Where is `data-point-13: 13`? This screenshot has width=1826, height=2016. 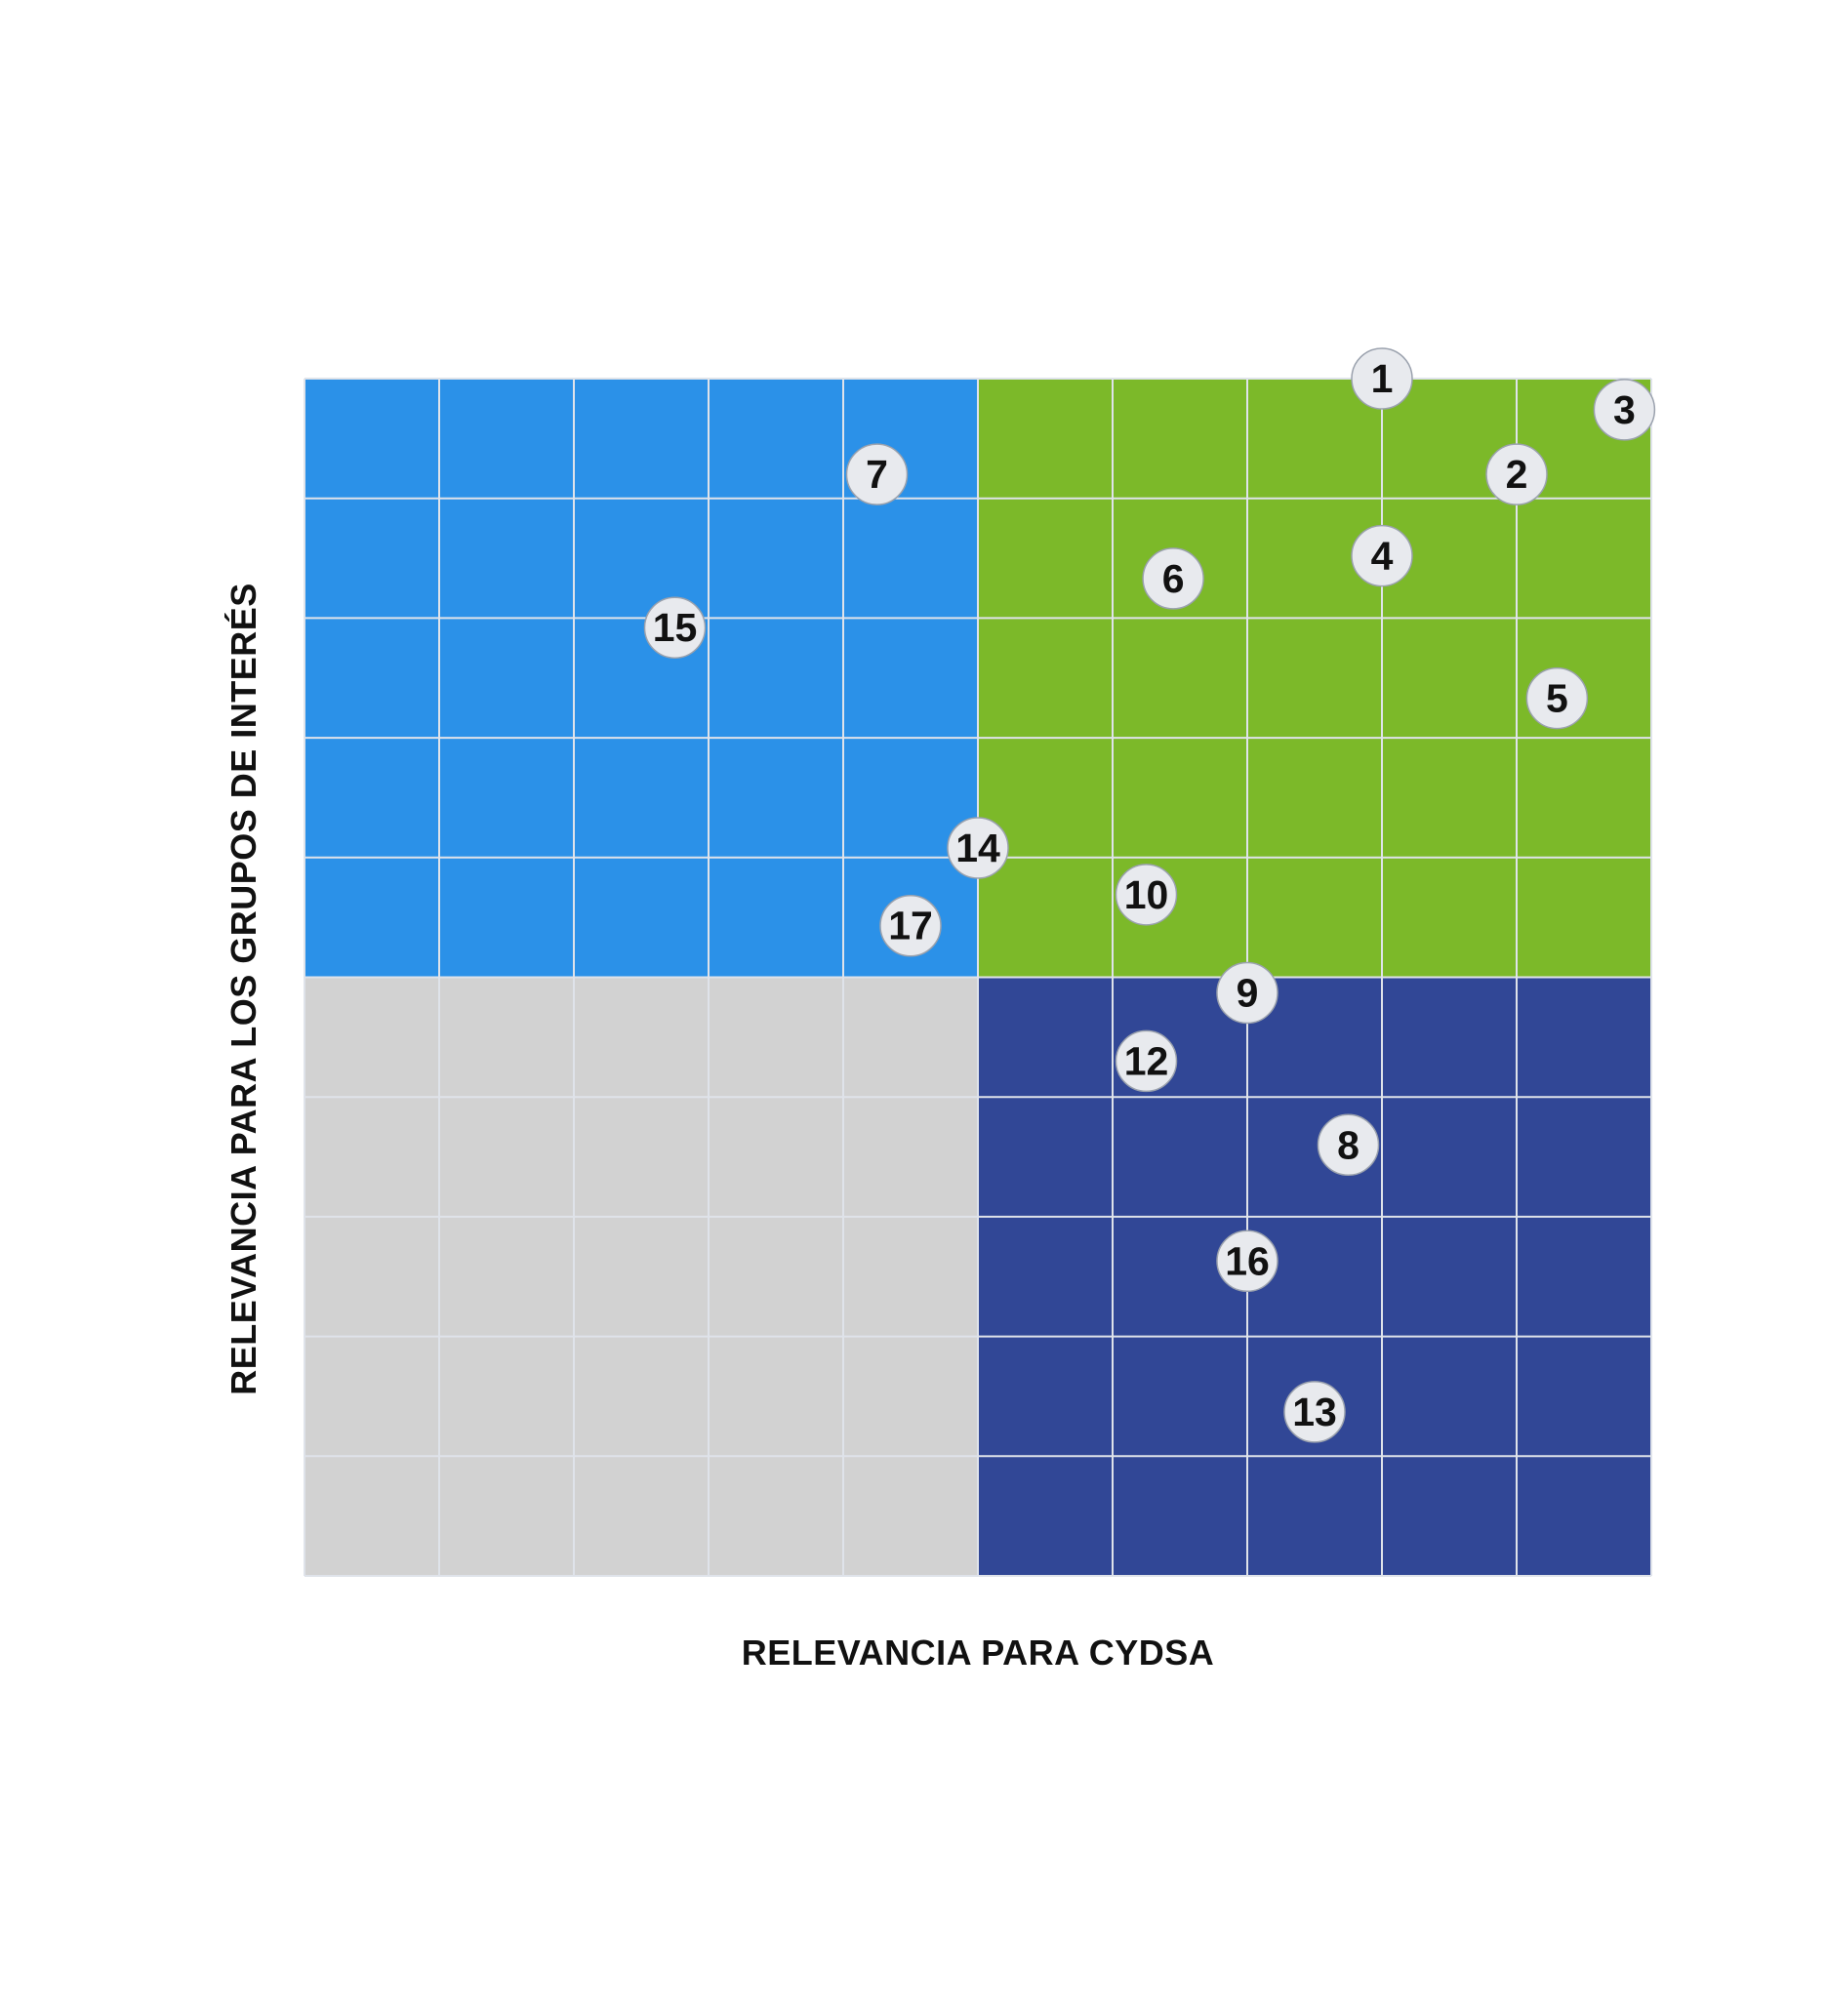
data-point-13: 13 is located at coordinates (1314, 1412).